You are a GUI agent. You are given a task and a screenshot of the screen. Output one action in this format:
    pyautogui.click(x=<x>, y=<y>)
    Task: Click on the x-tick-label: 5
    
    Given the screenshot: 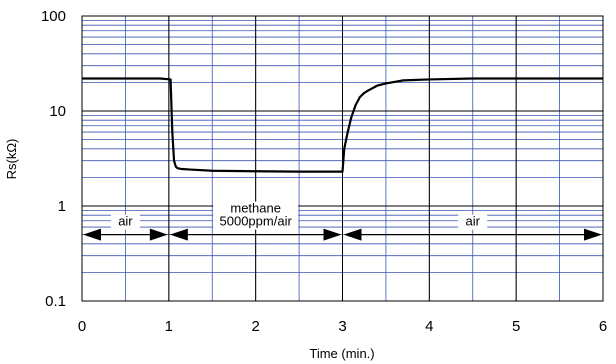 What is the action you would take?
    pyautogui.click(x=516, y=326)
    